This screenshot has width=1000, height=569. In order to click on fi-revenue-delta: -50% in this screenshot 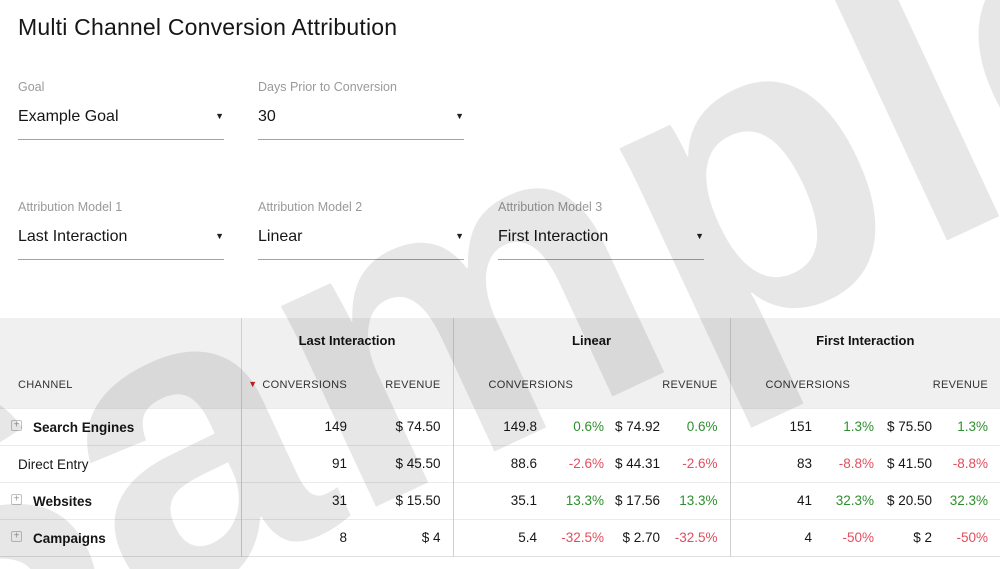, I will do `click(969, 537)`.